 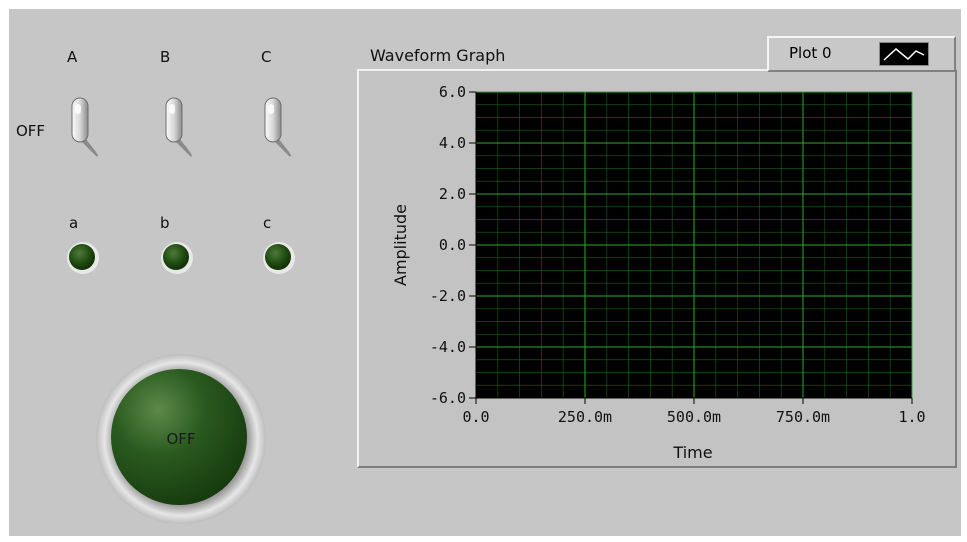 I want to click on led-b, so click(x=177, y=258).